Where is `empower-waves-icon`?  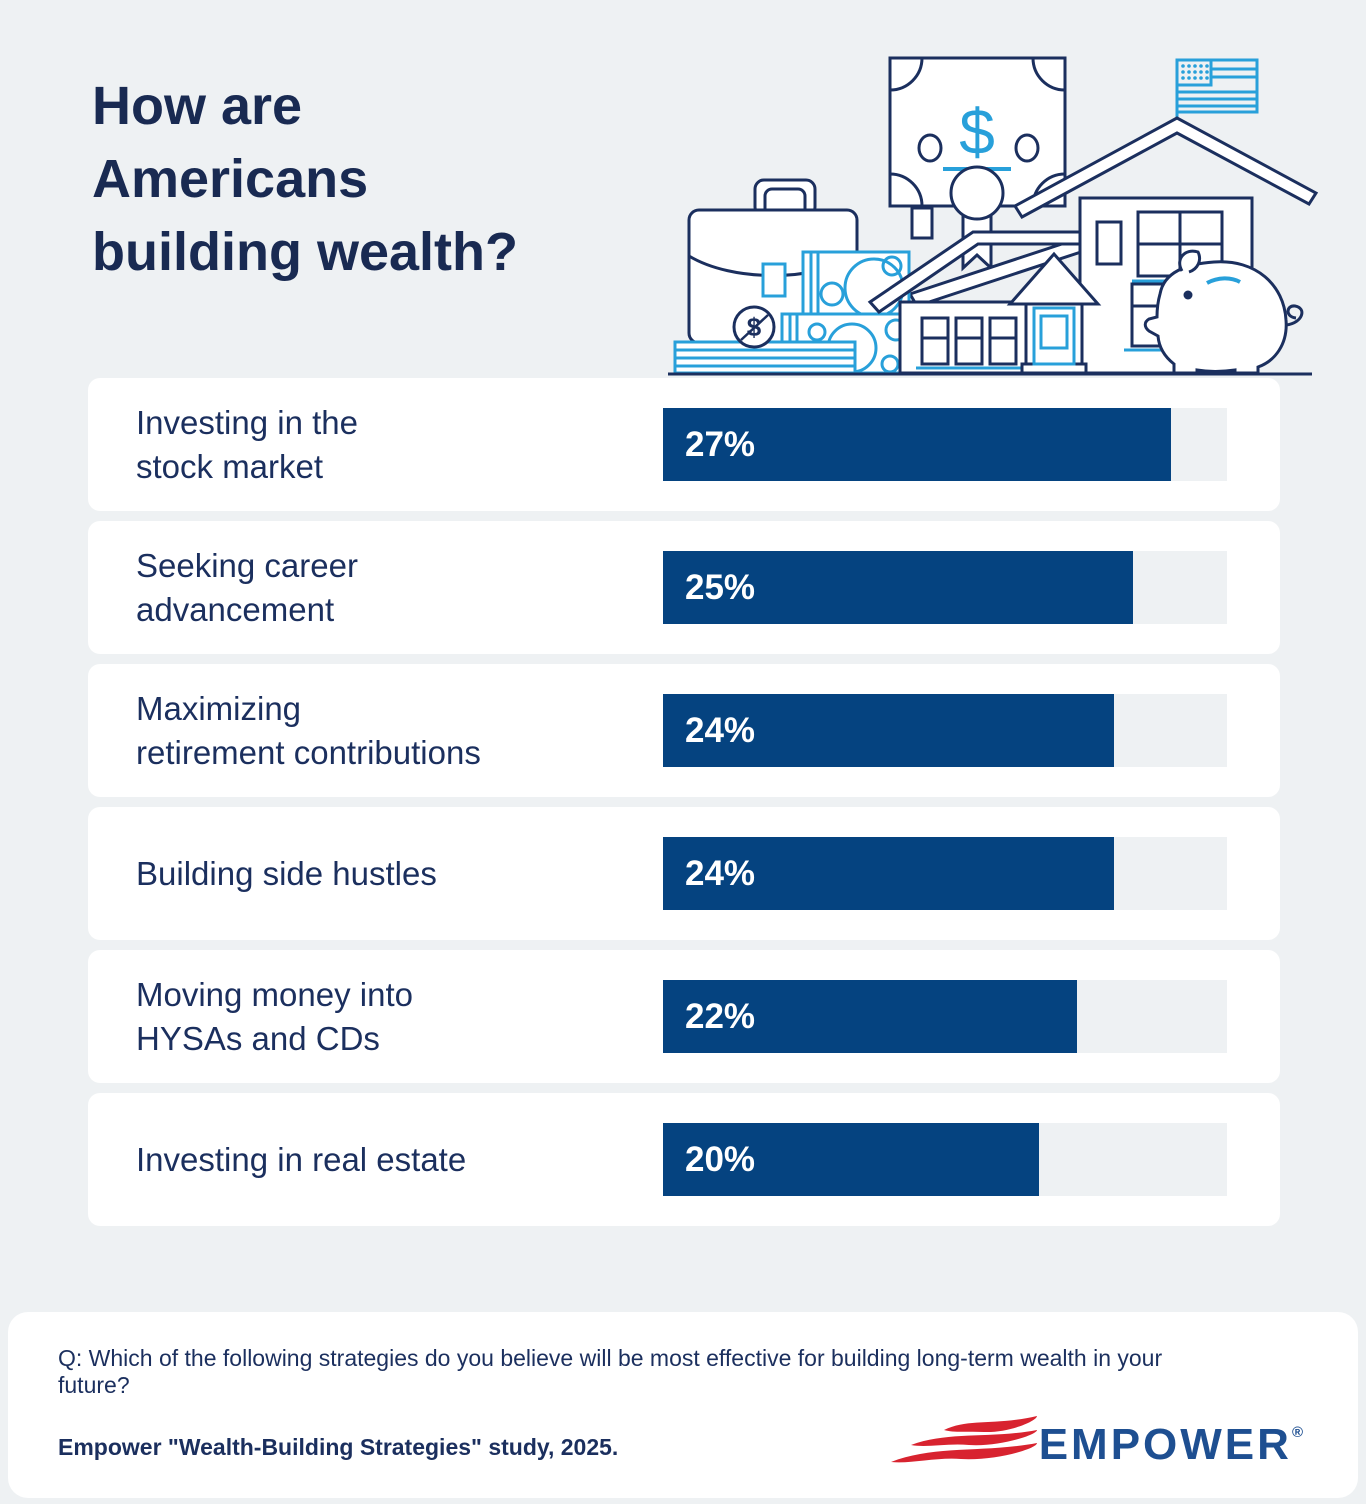
empower-waves-icon is located at coordinates (963, 1439).